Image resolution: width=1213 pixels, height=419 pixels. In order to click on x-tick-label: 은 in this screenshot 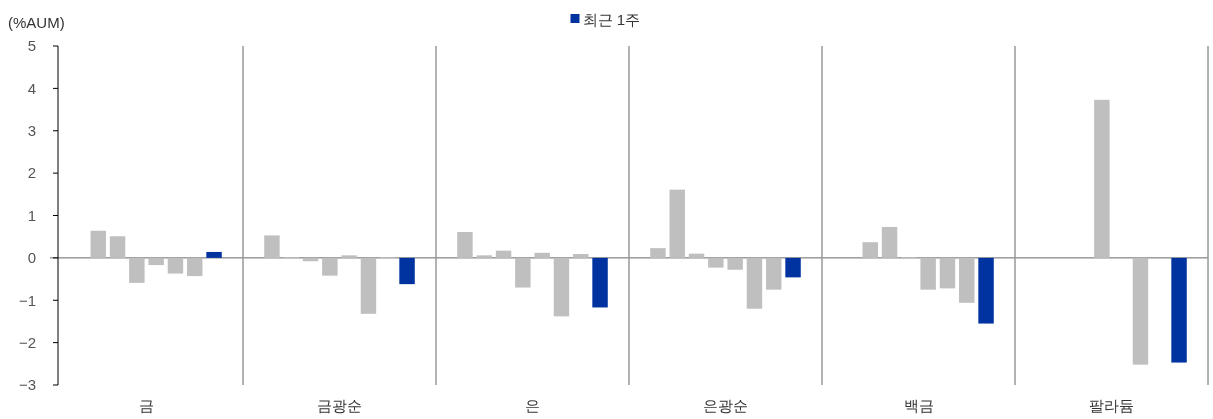, I will do `click(532, 405)`.